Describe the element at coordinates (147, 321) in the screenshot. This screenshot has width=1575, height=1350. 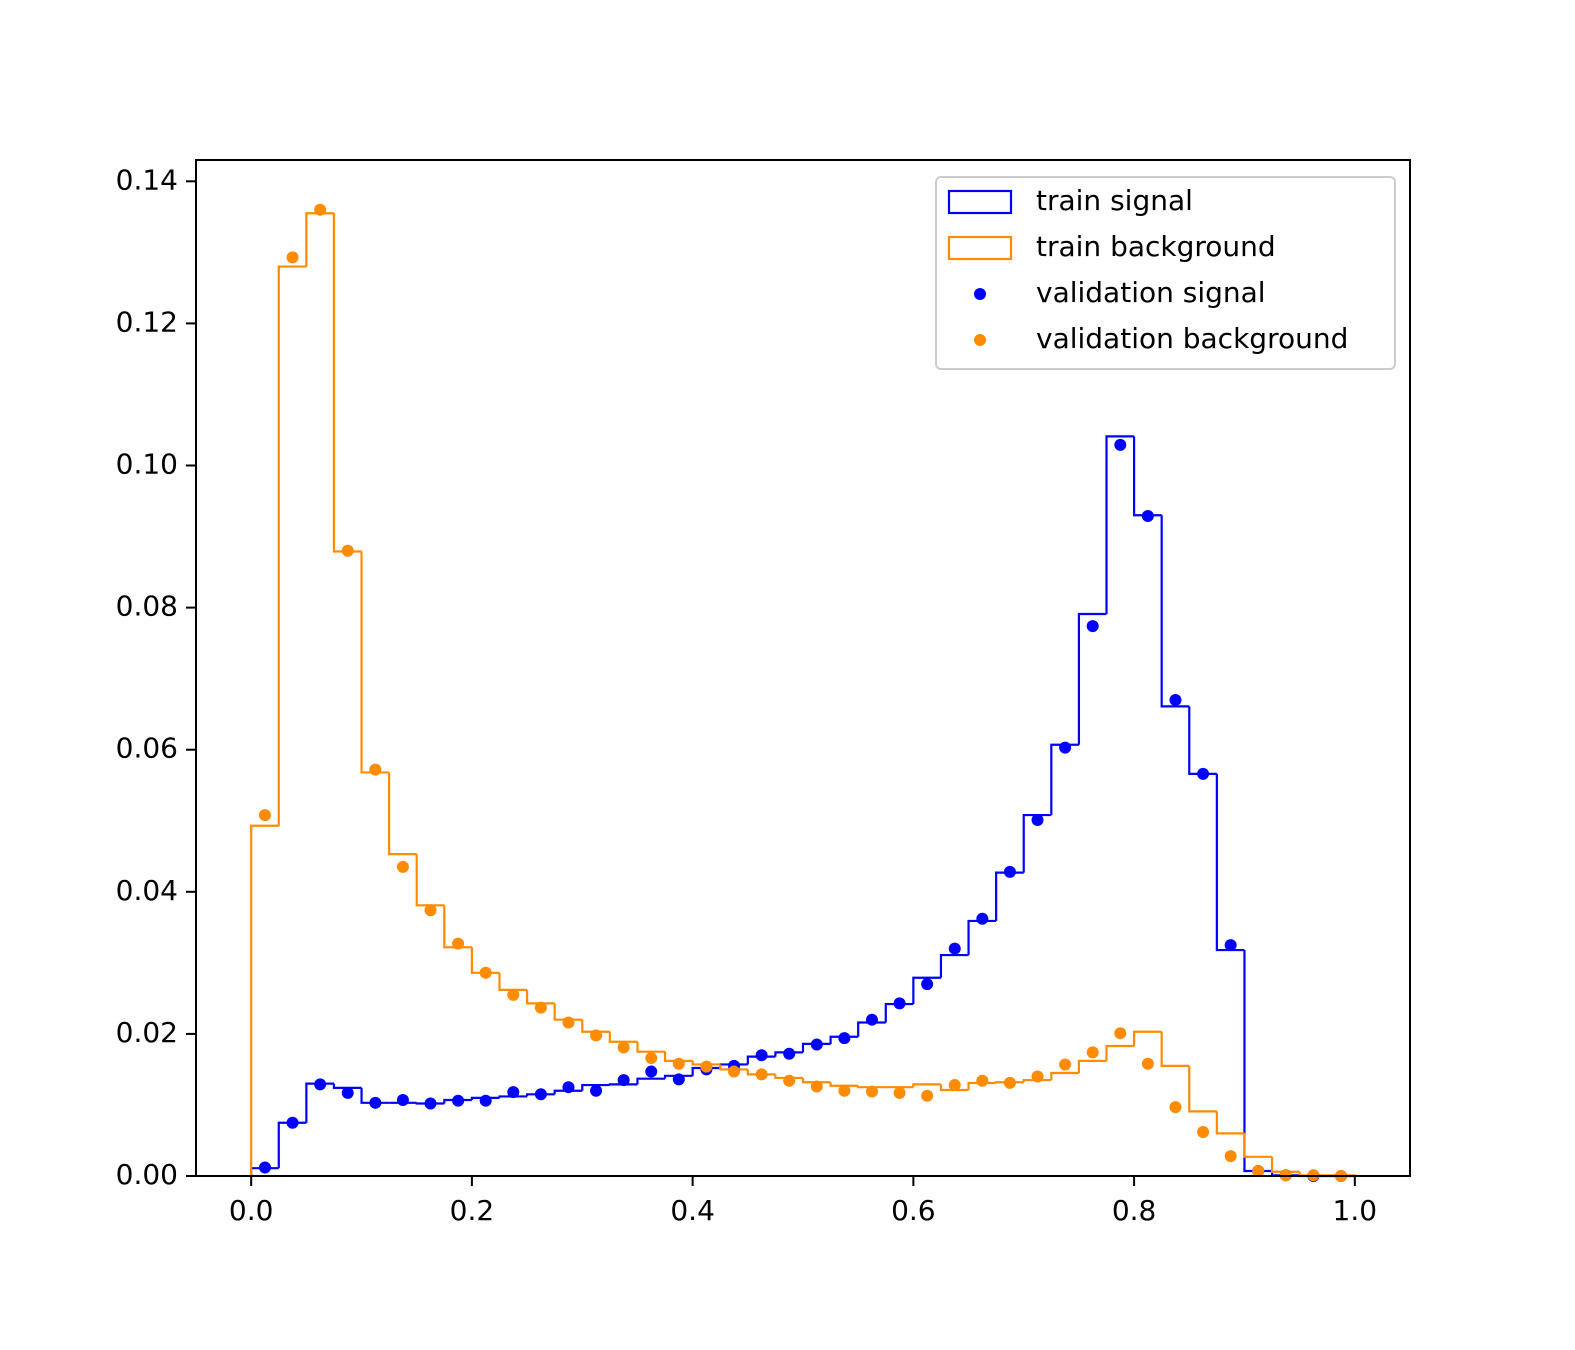
I see `y-tick-label: 0.12` at that location.